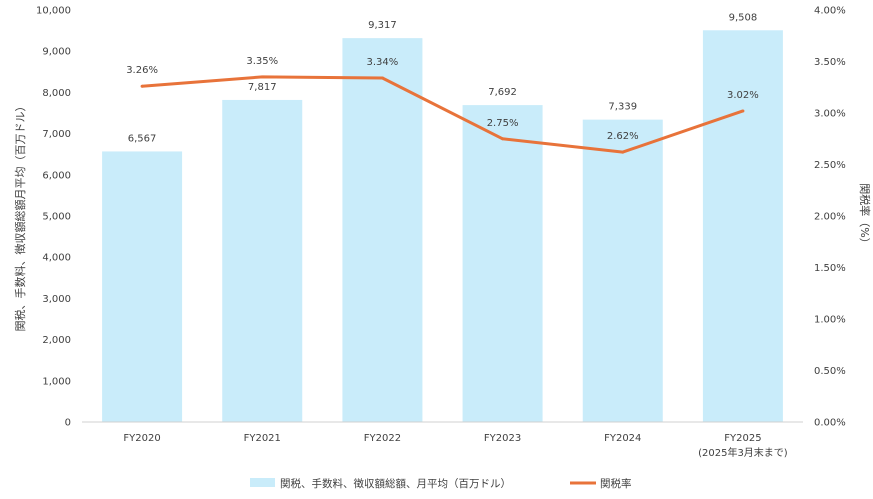  Describe the element at coordinates (830, 114) in the screenshot. I see `right-tick-label: 3.00%` at that location.